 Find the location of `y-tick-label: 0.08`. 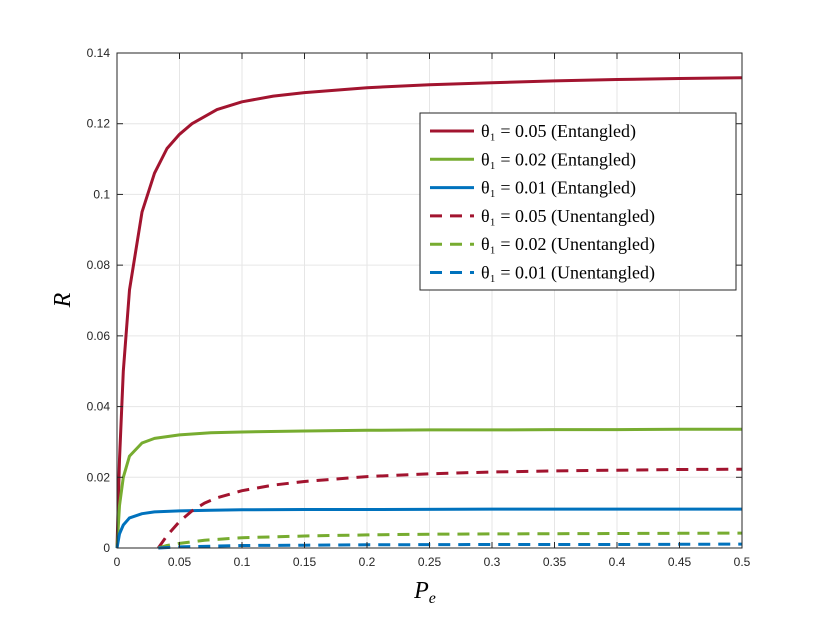

y-tick-label: 0.08 is located at coordinates (99, 265).